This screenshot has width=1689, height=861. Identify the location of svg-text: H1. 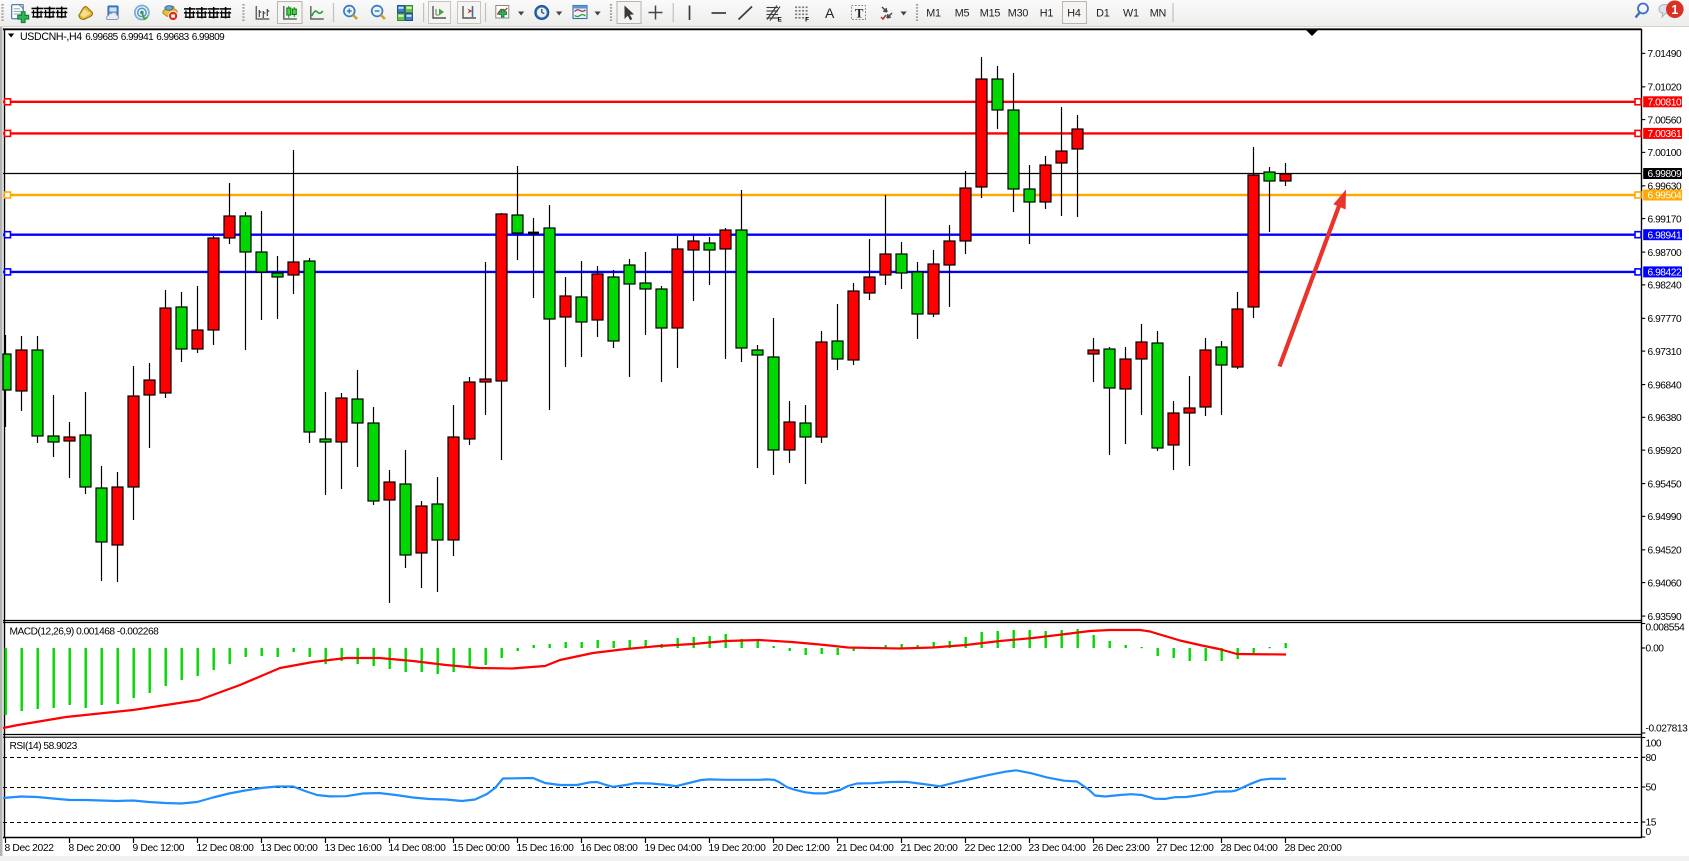
(1047, 14).